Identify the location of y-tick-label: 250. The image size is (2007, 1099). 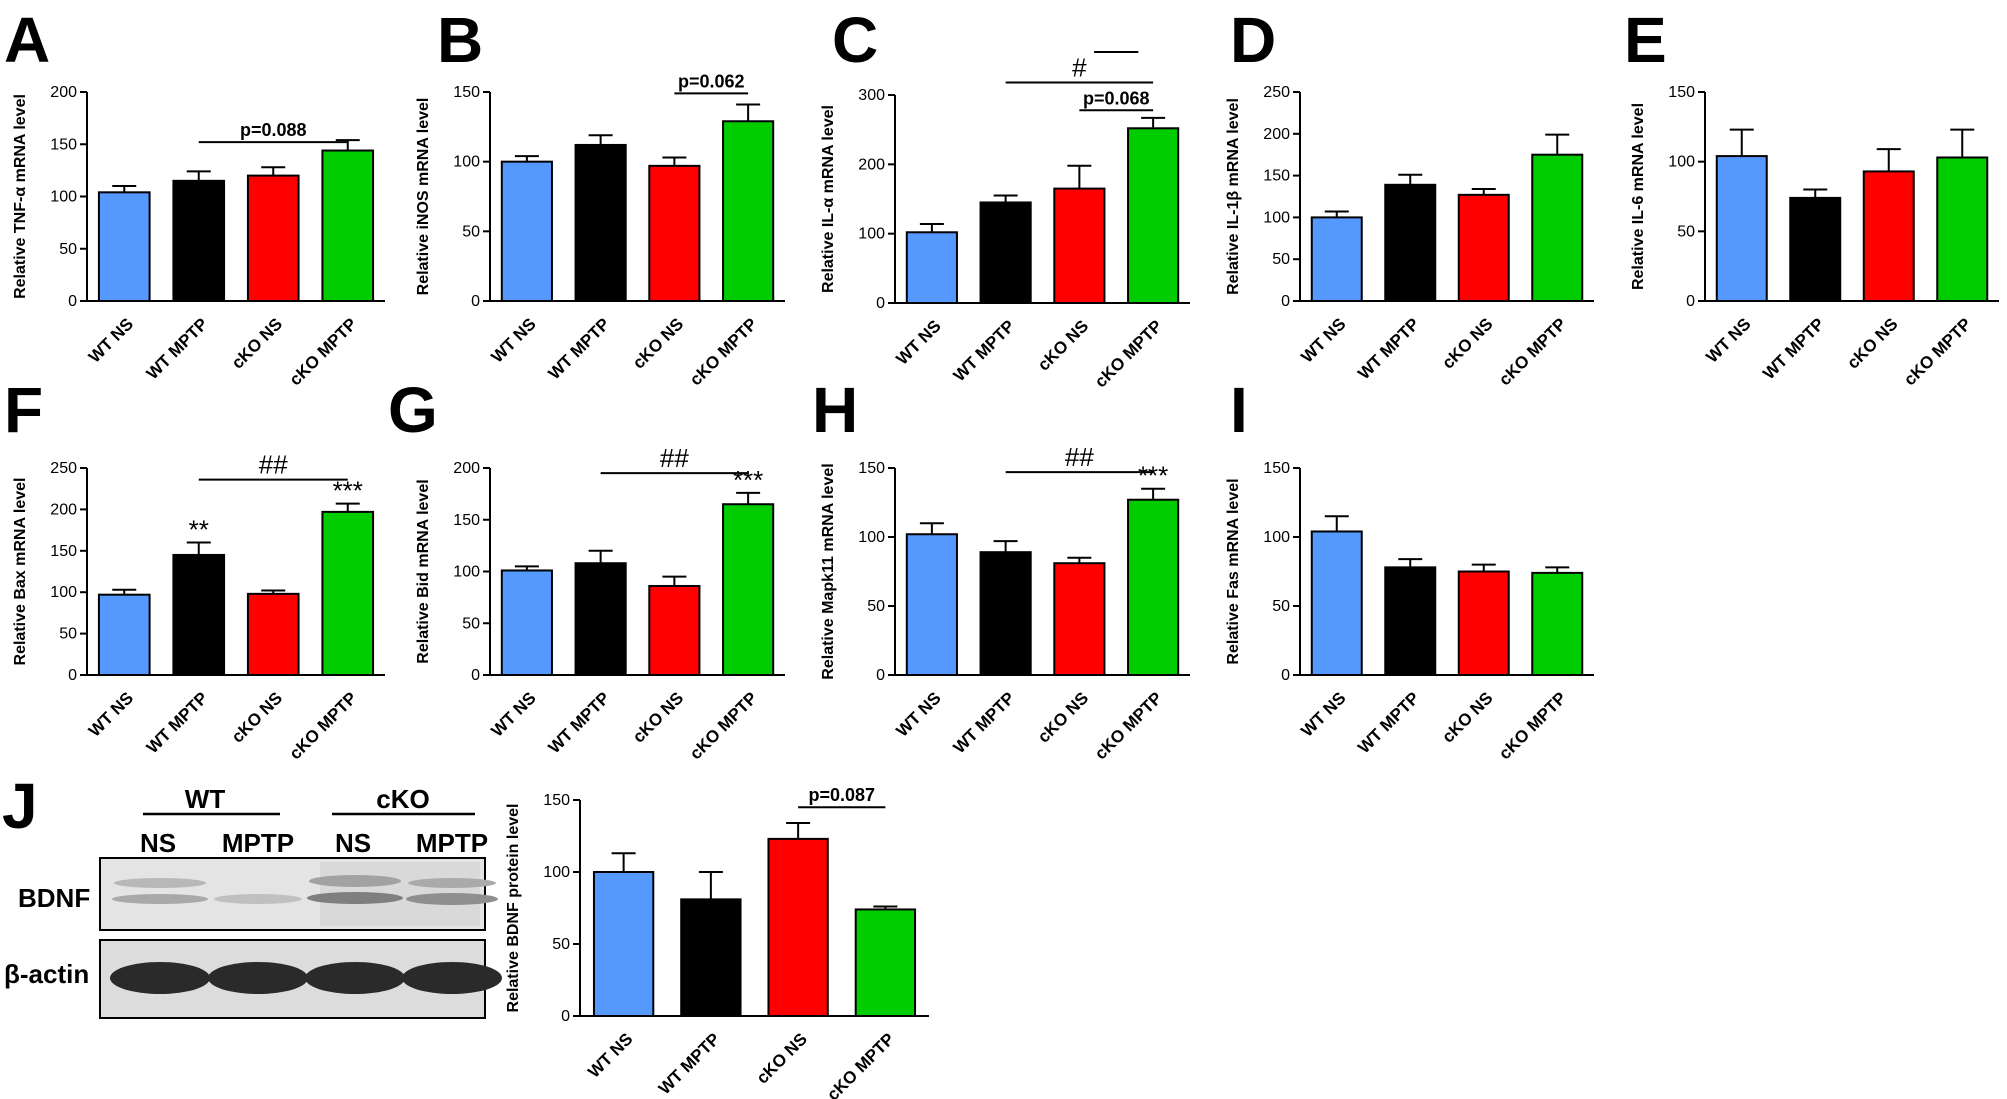
(63, 468).